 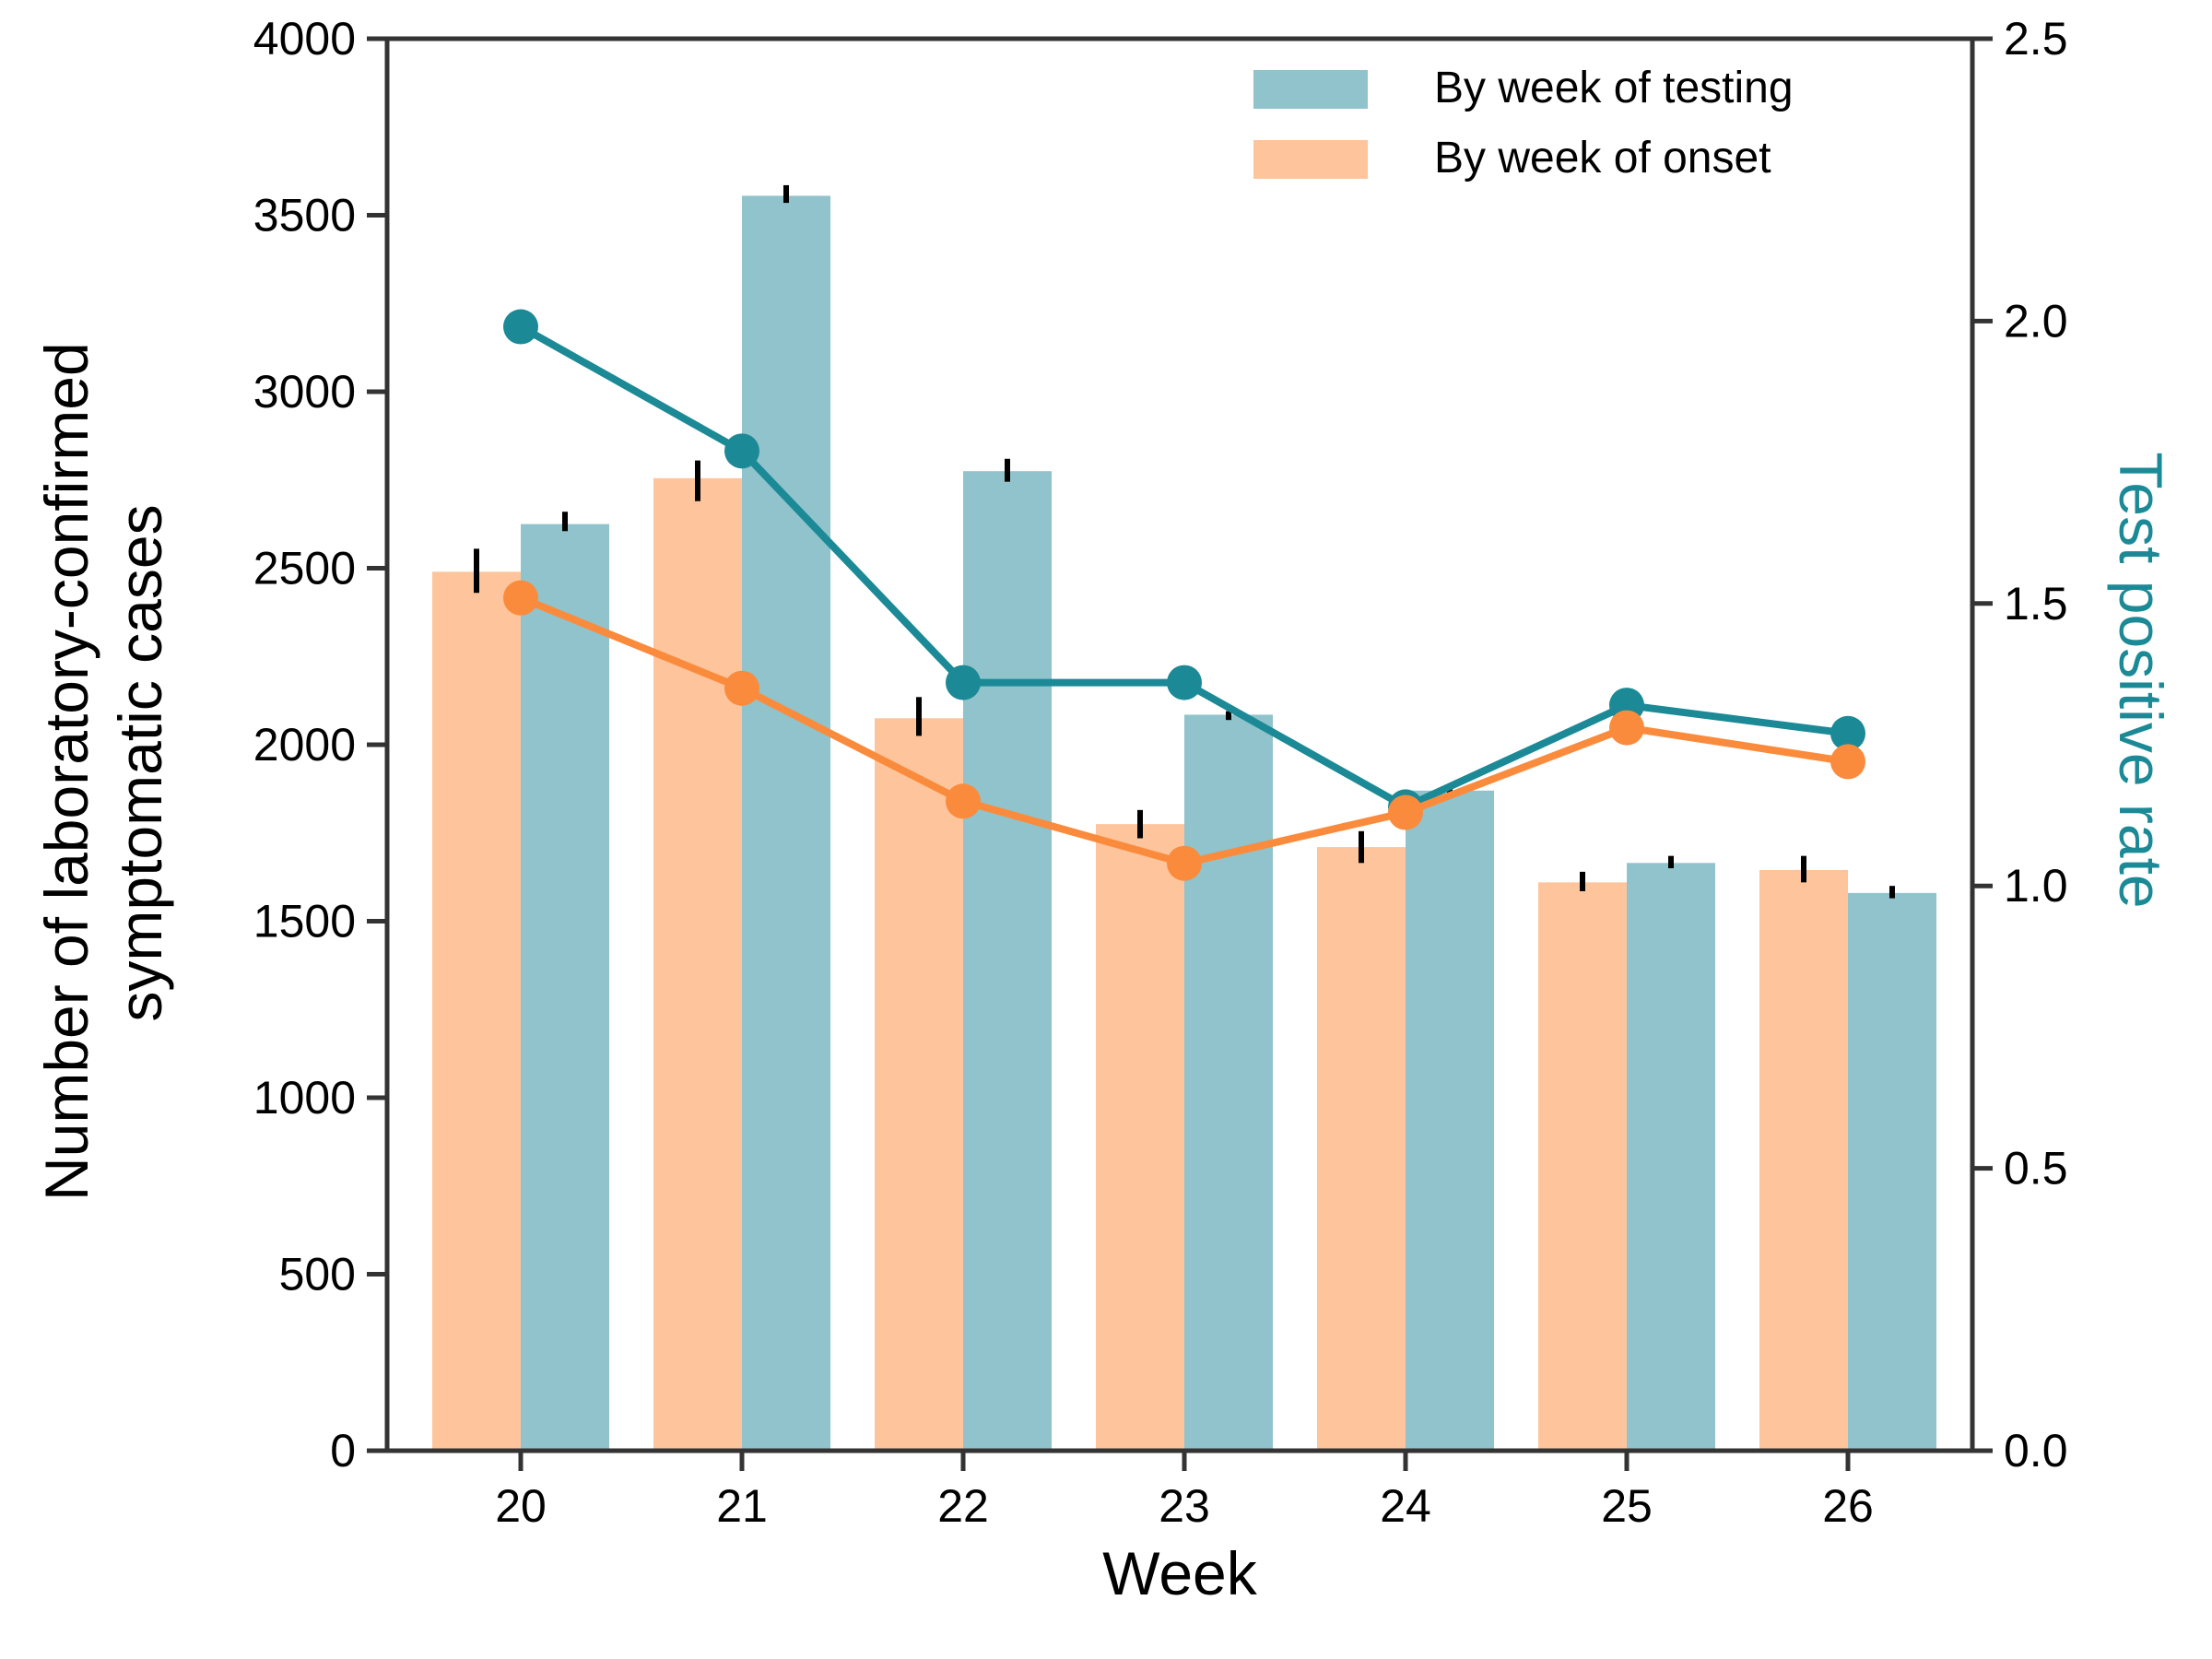 I want to click on x-axis-title: Week, so click(x=1180, y=1573).